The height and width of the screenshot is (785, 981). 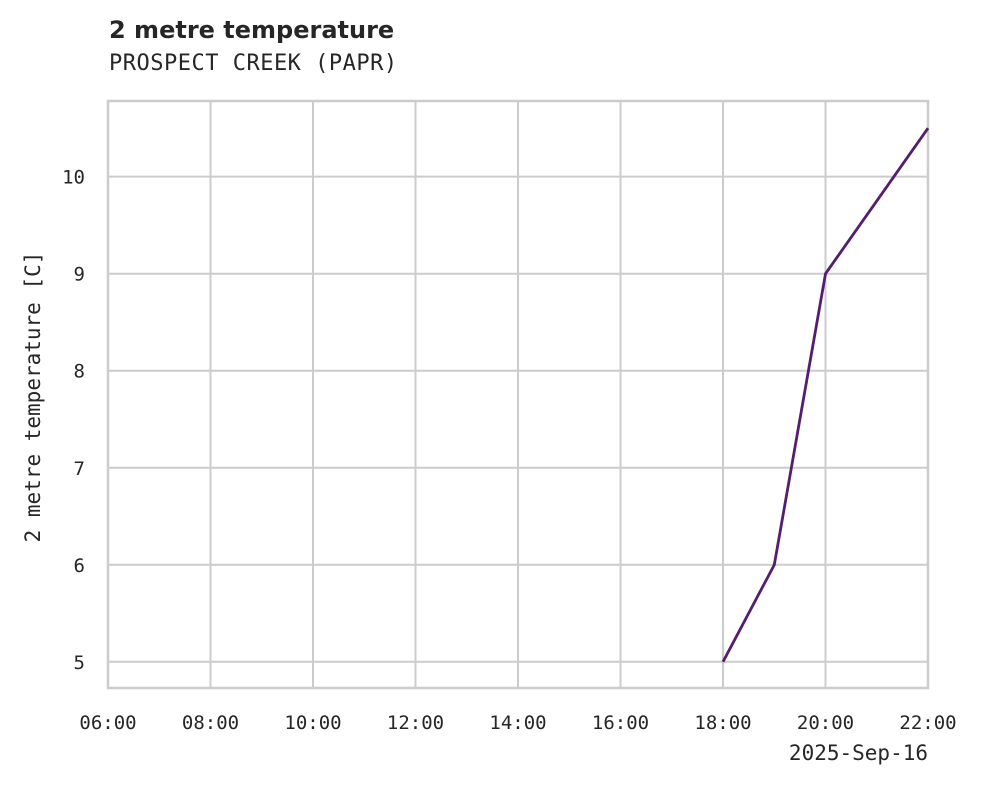 What do you see at coordinates (825, 395) in the screenshot?
I see `temperature-series-line` at bounding box center [825, 395].